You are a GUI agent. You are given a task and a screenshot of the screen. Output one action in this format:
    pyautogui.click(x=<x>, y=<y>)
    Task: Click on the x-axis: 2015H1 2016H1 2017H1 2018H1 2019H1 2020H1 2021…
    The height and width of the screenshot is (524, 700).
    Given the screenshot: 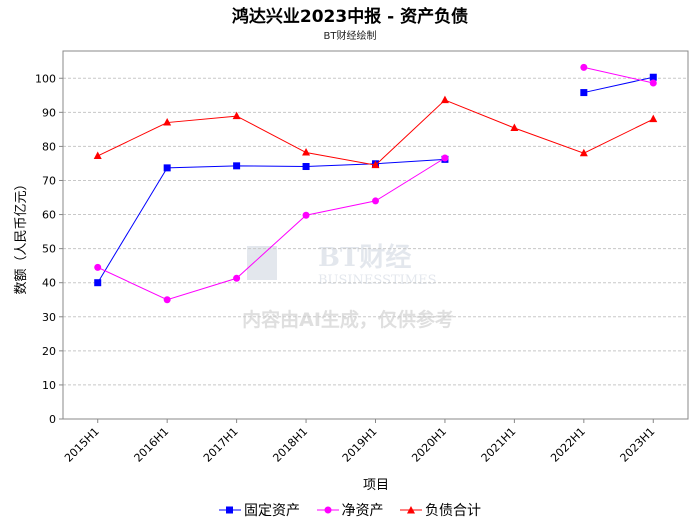 What is the action you would take?
    pyautogui.click(x=359, y=442)
    